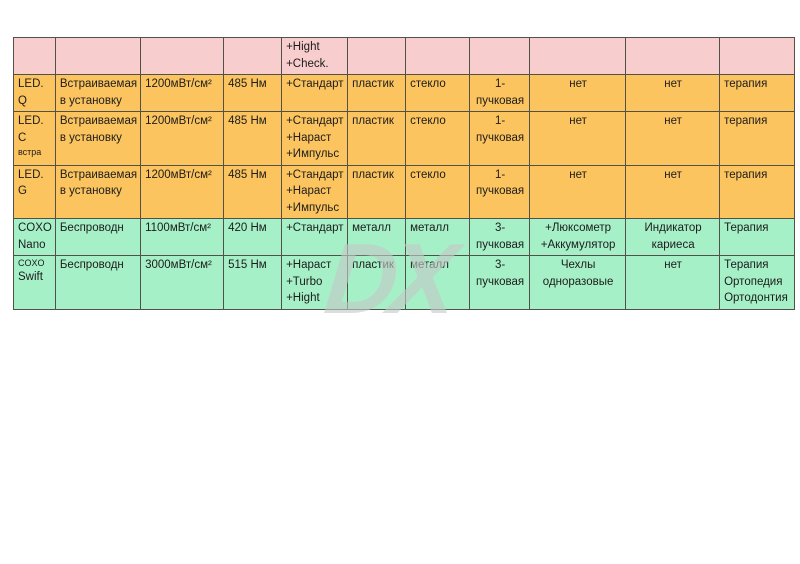 This screenshot has width=800, height=564. I want to click on model-line: G, so click(22, 191).